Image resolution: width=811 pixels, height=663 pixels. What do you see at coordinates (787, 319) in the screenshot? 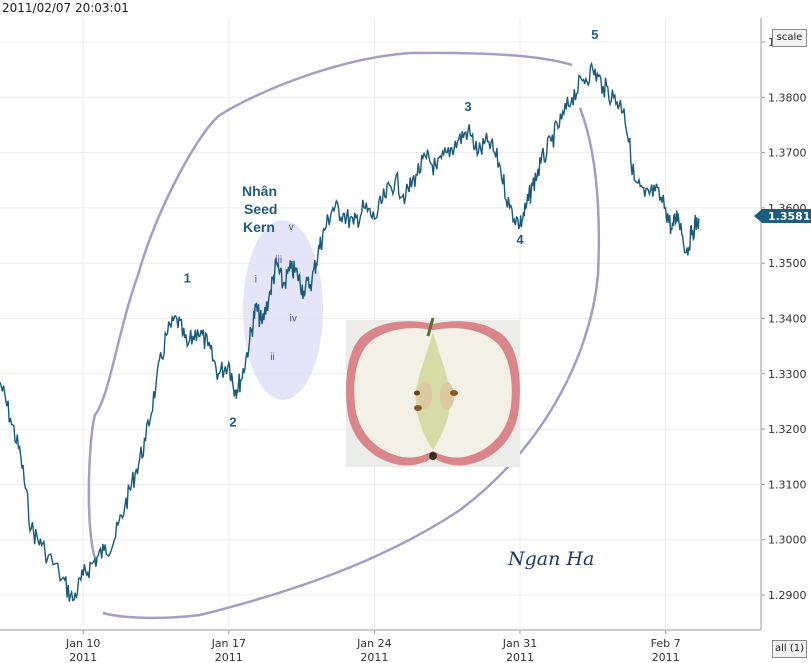
I see `y-tick-label: 1.3400` at bounding box center [787, 319].